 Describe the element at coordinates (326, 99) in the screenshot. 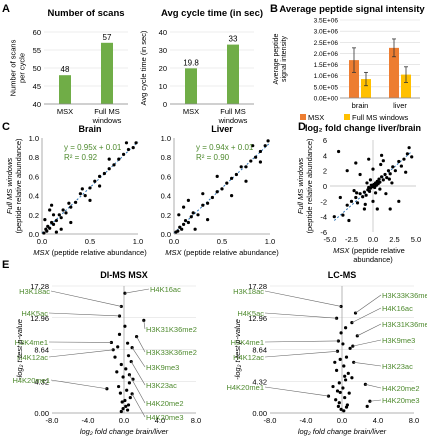

I see `y-tick-label: 0.0E+00` at that location.